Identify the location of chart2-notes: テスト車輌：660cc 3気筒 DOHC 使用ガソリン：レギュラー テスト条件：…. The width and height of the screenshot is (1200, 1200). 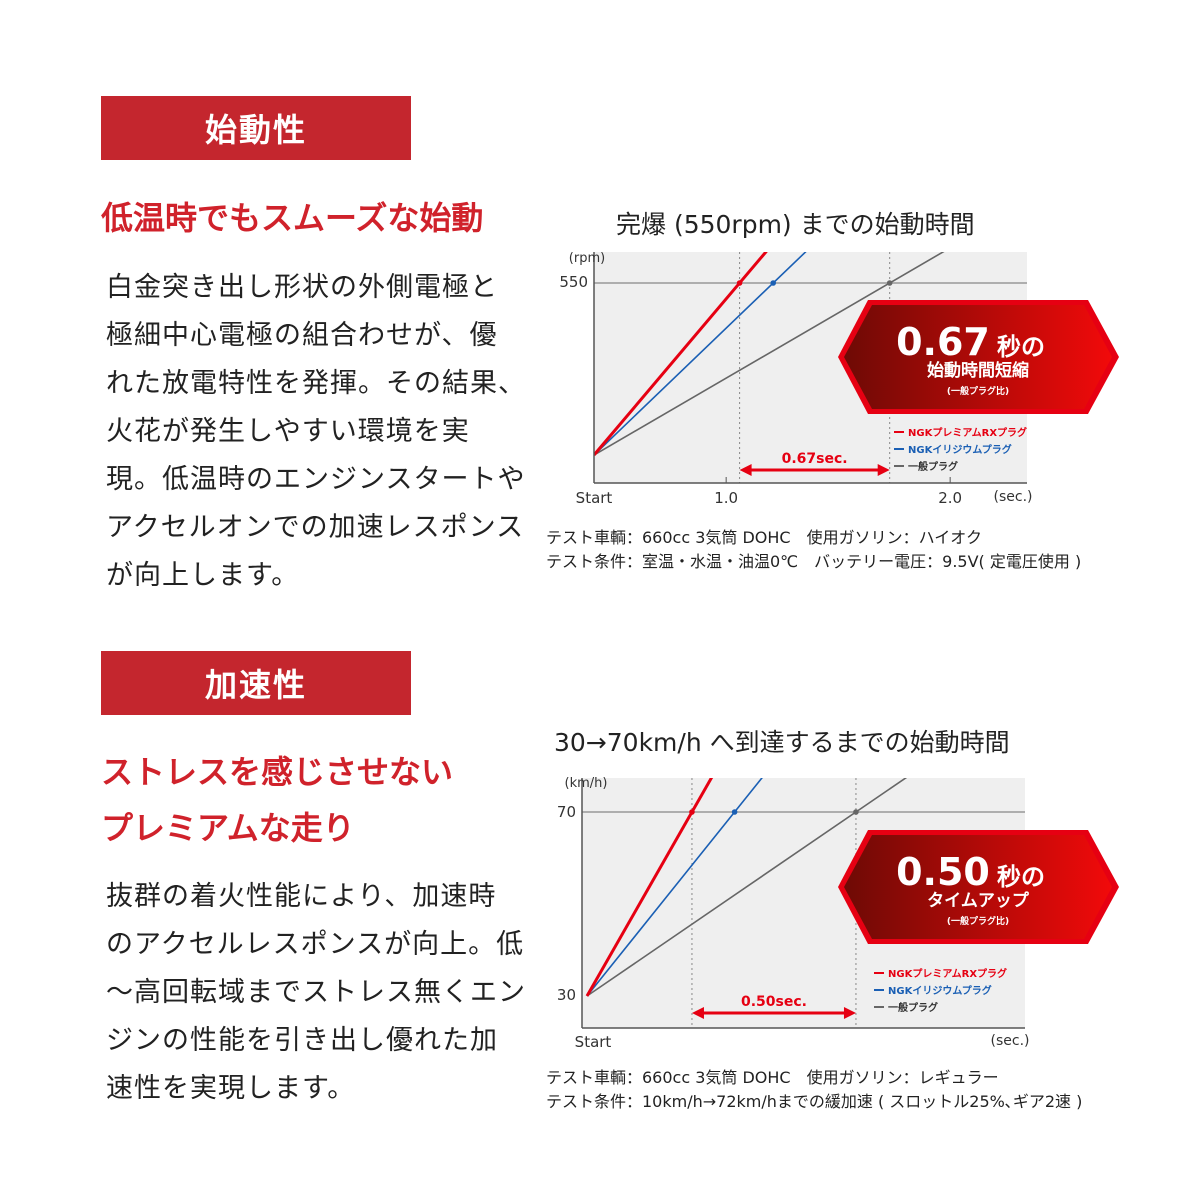
(814, 1090).